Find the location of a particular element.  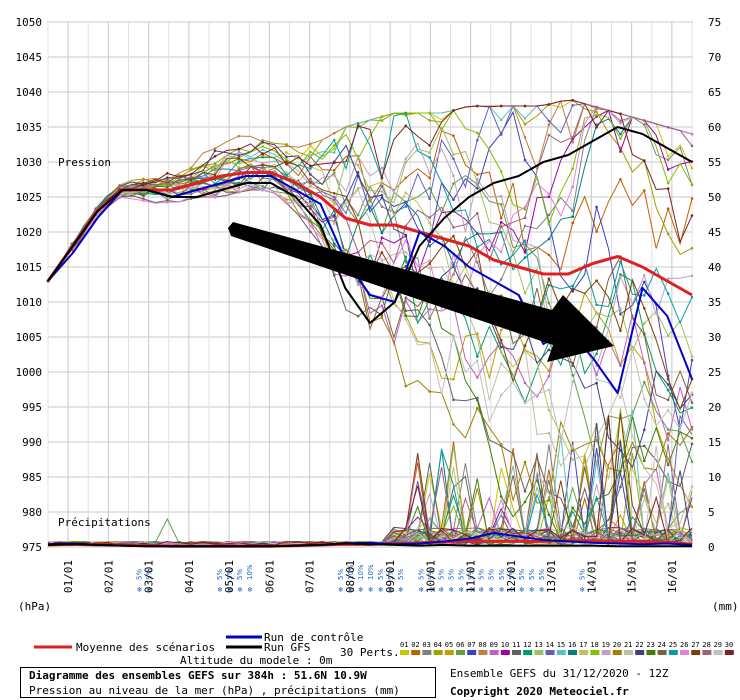

arrow-shape is located at coordinates (421, 292).